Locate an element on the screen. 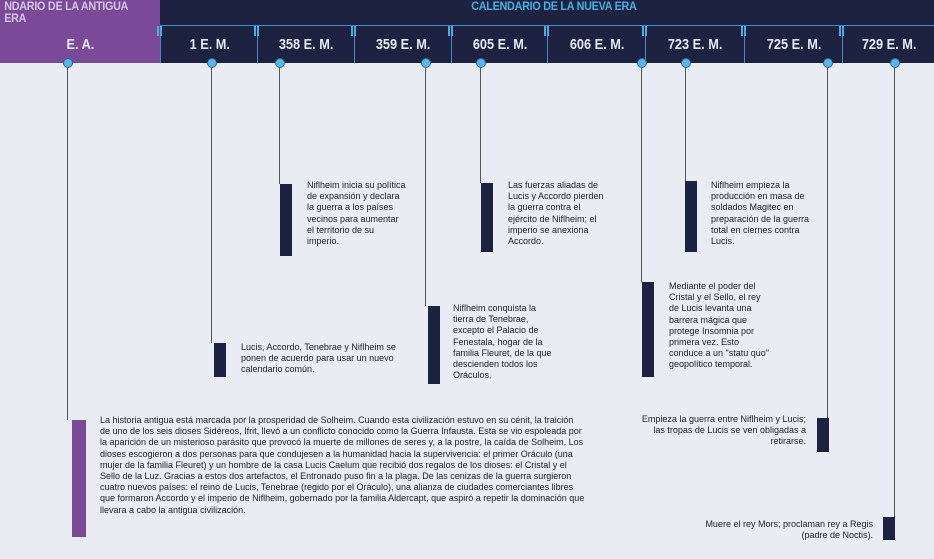 The height and width of the screenshot is (559, 934). year-label: 729 E. M. is located at coordinates (889, 44).